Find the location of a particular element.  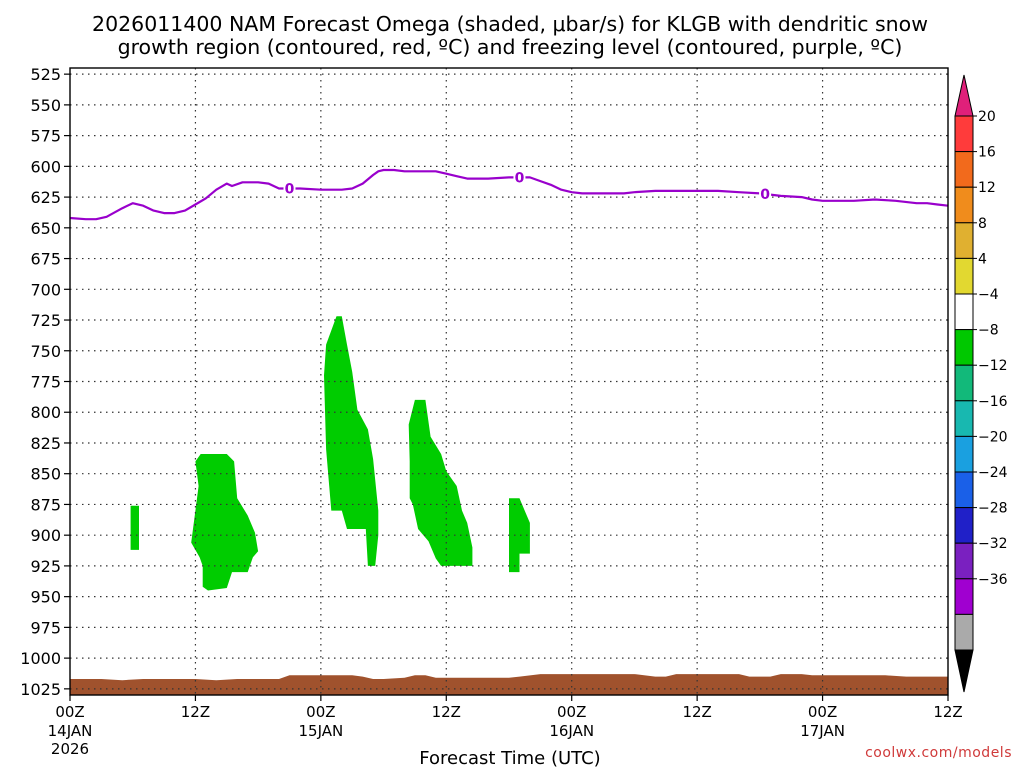

ground-fill is located at coordinates (509, 684).